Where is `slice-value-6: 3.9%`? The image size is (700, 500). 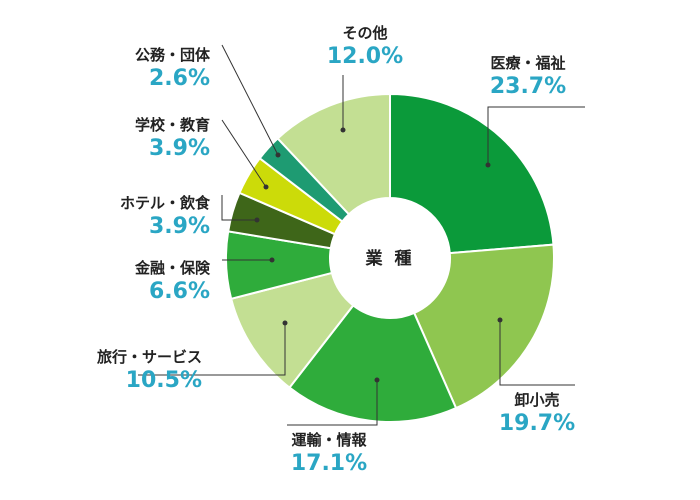
slice-value-6: 3.9% is located at coordinates (179, 226).